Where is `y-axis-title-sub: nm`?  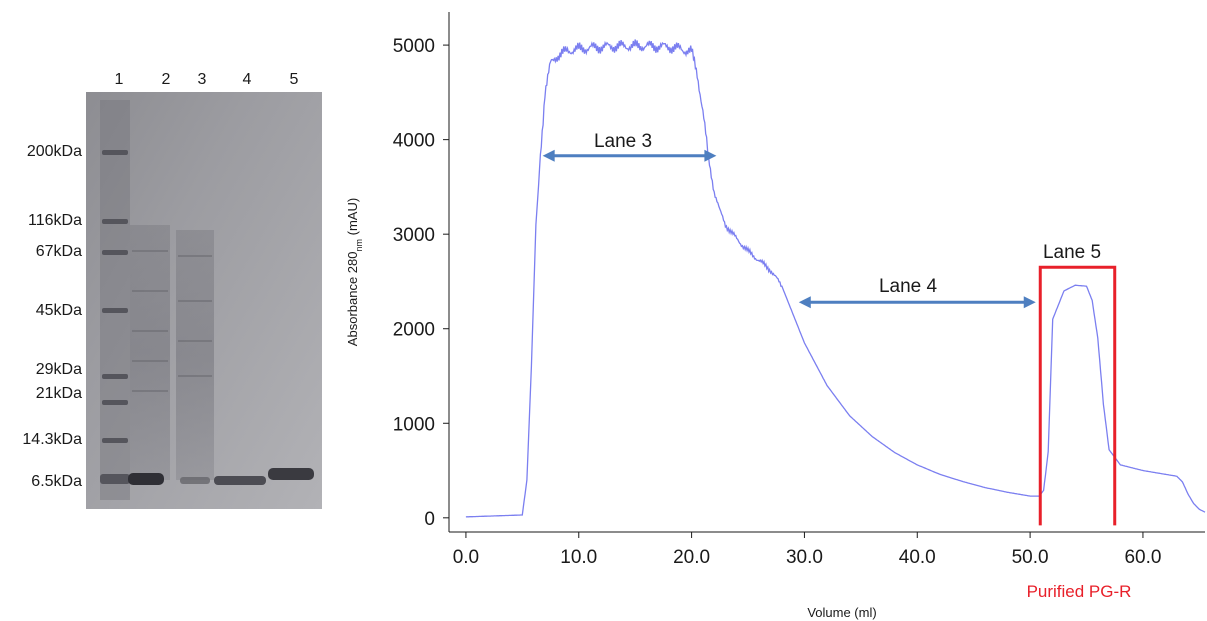
y-axis-title-sub: nm is located at coordinates (359, 245).